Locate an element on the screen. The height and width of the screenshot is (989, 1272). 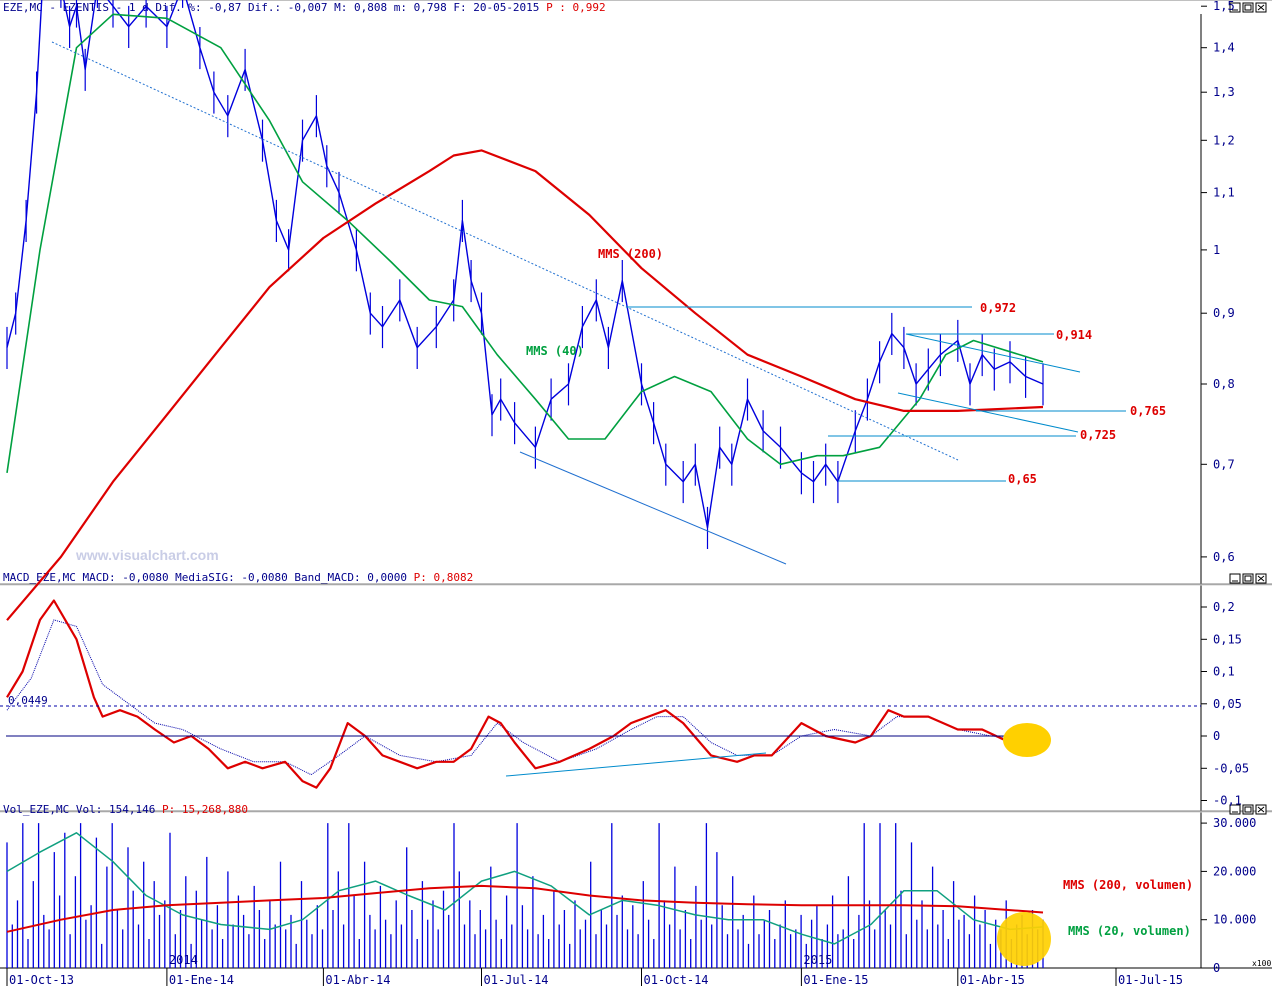
price-y-tick-label: 1,1 is located at coordinates (1224, 193).